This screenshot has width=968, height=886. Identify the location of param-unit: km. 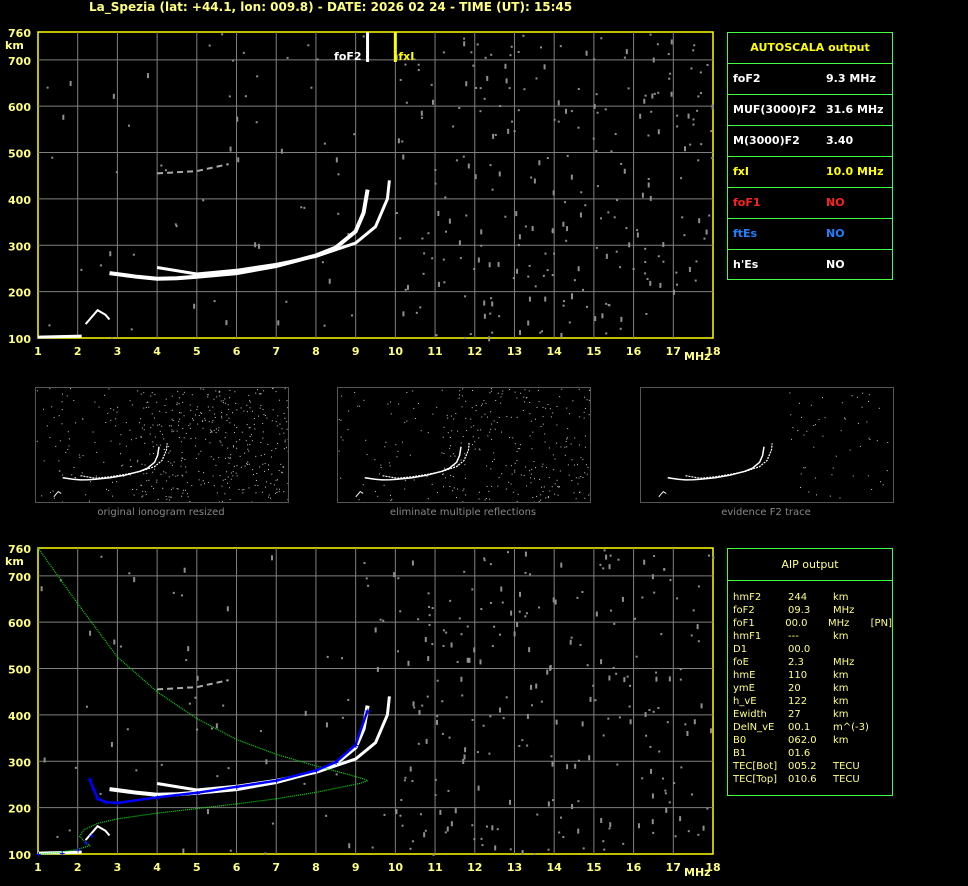
(855, 597).